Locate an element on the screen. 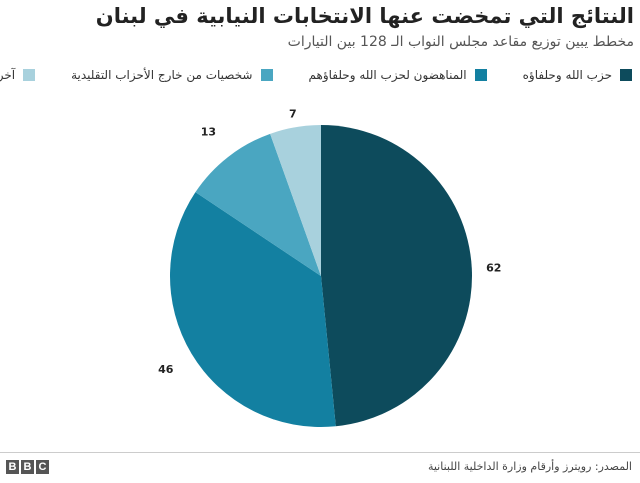 The width and height of the screenshot is (640, 483). legend-item-hezbollah: حزب الله وحلفاؤه is located at coordinates (577, 75).